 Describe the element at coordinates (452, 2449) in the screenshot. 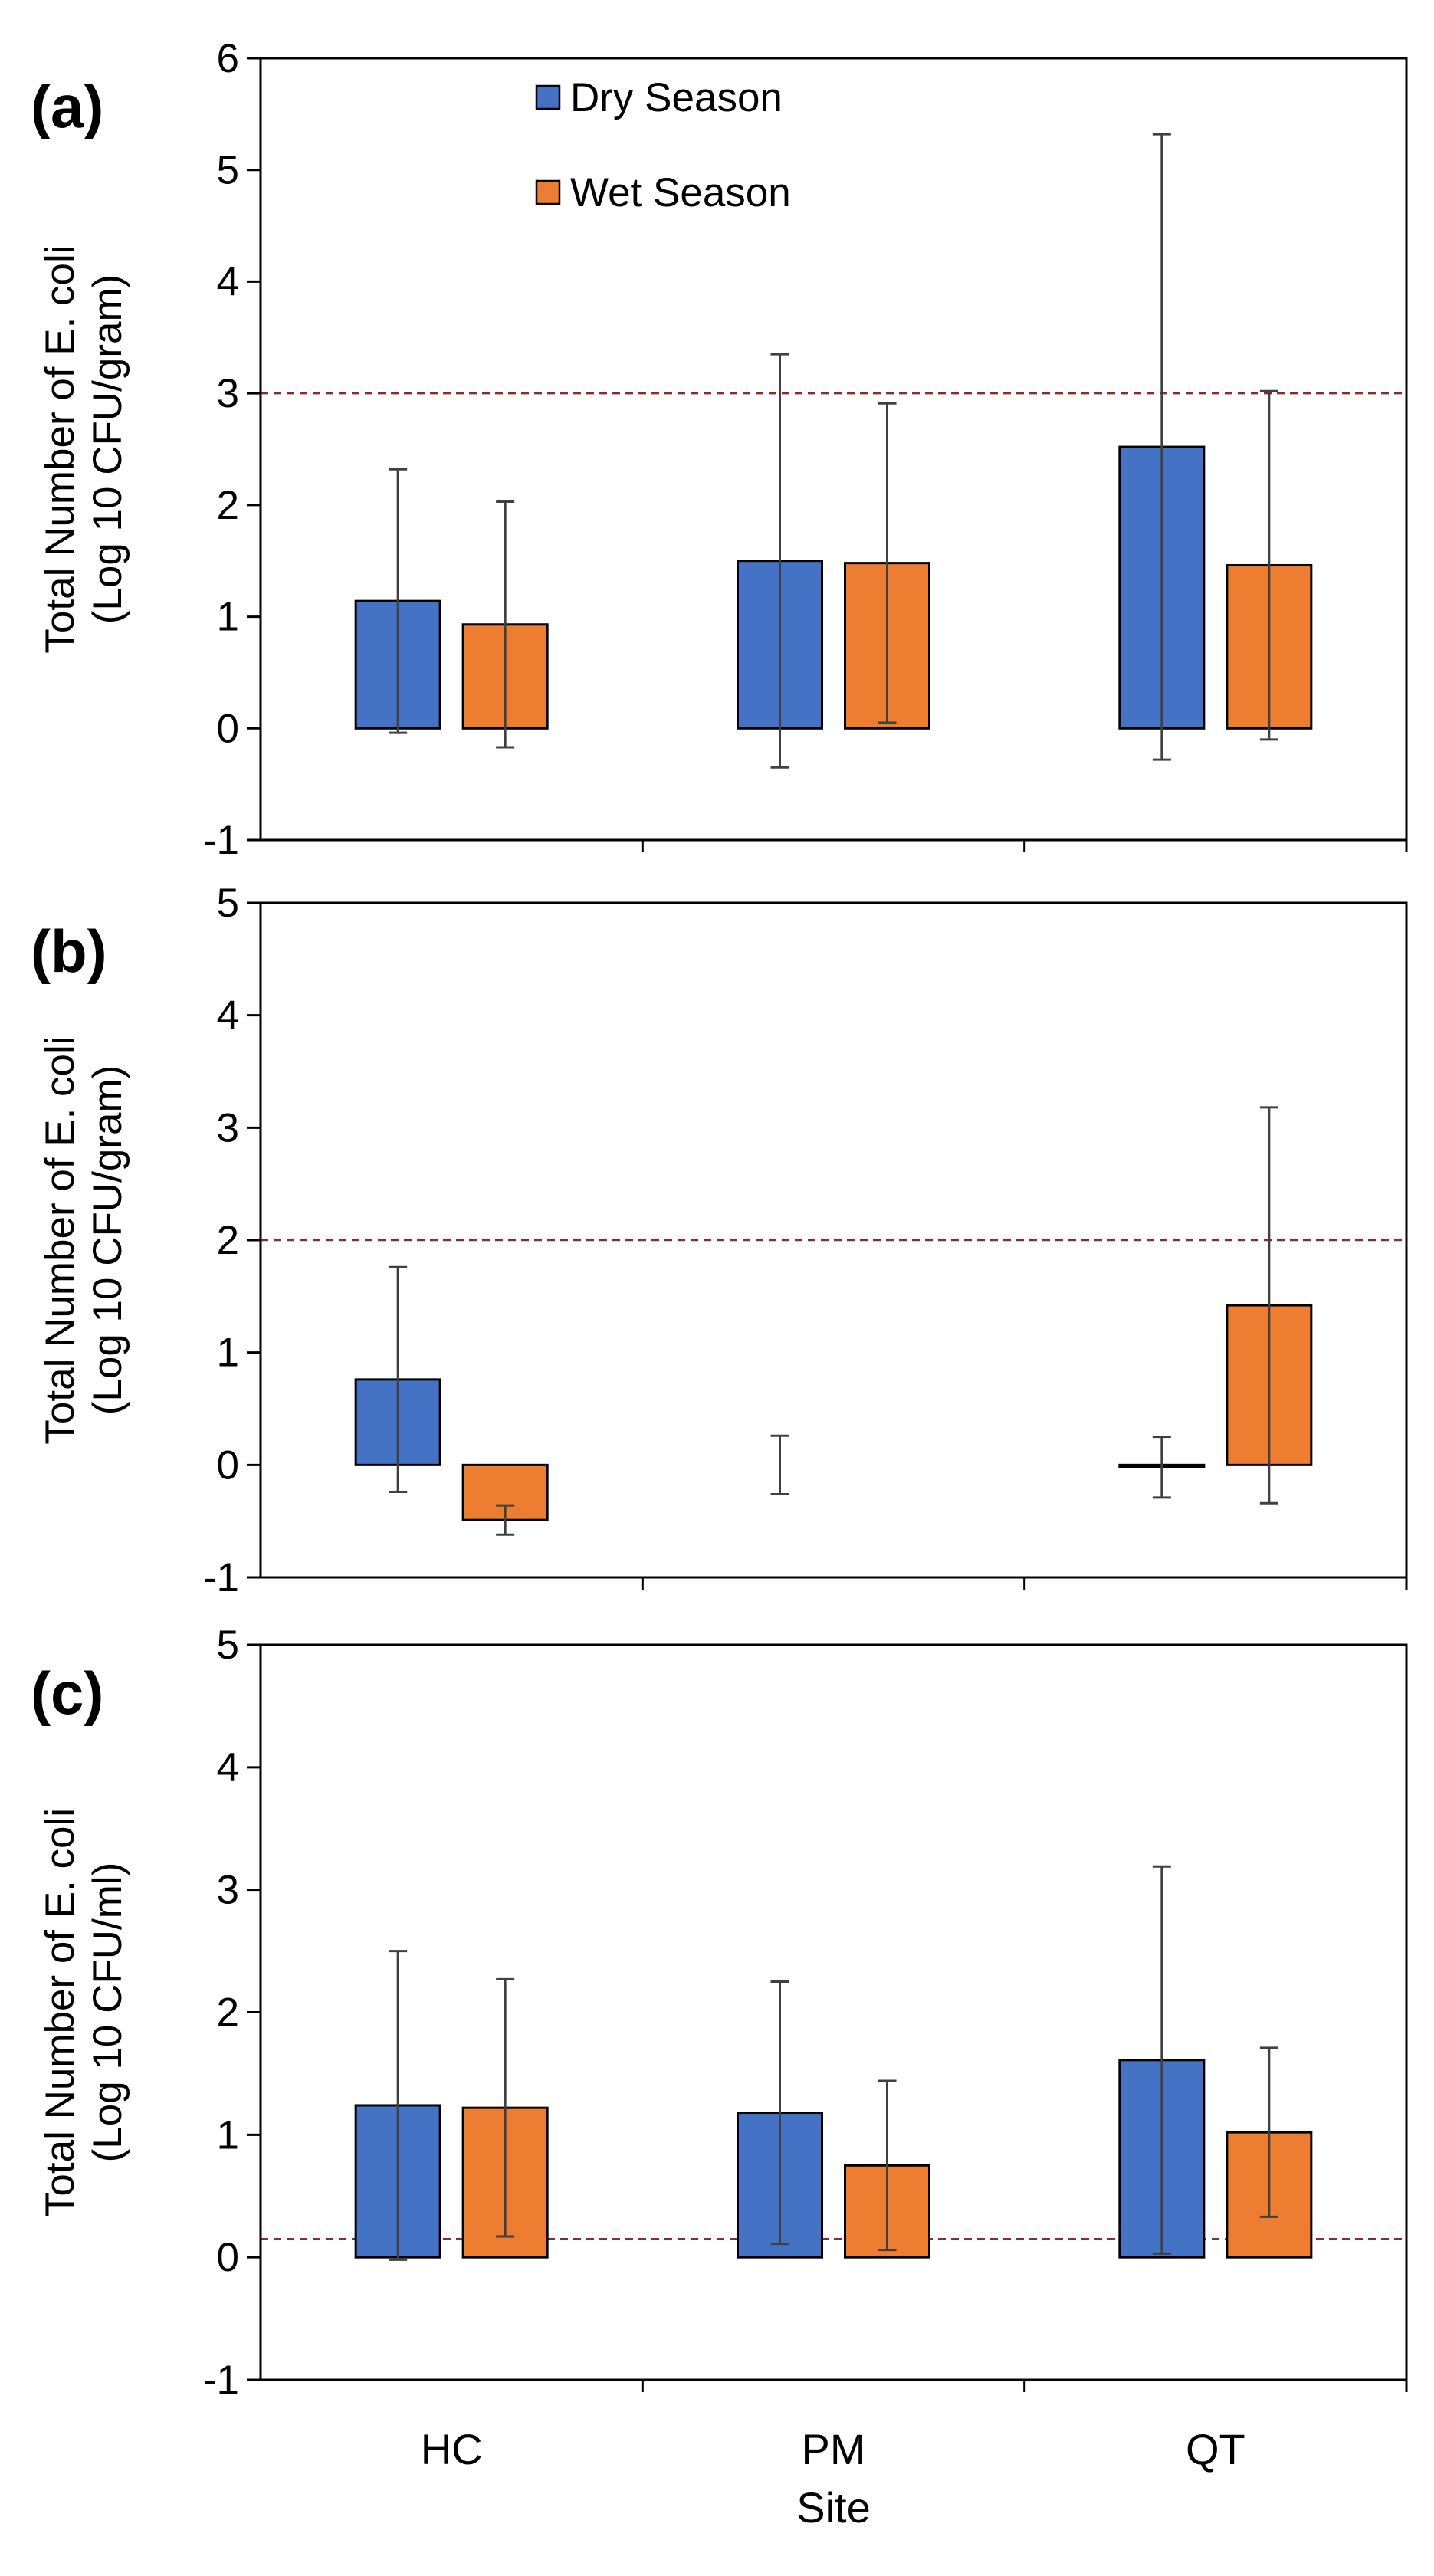

I see `x-category-label: HC` at that location.